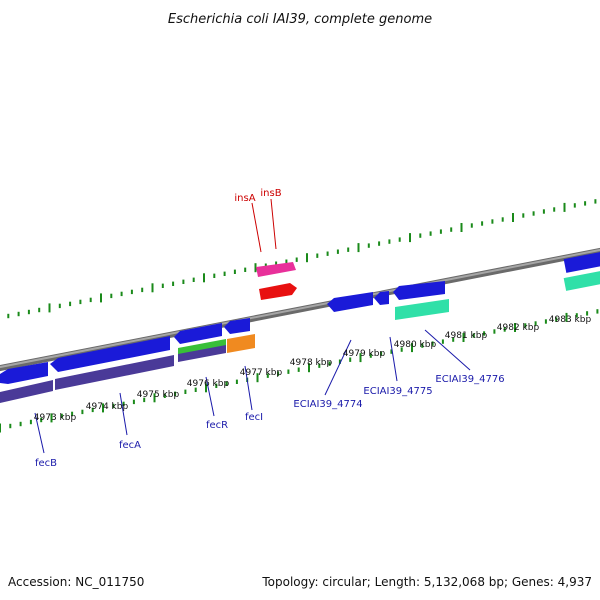 This screenshot has width=600, height=600. I want to click on kbp-label-4982: 4982 kbp, so click(518, 328).